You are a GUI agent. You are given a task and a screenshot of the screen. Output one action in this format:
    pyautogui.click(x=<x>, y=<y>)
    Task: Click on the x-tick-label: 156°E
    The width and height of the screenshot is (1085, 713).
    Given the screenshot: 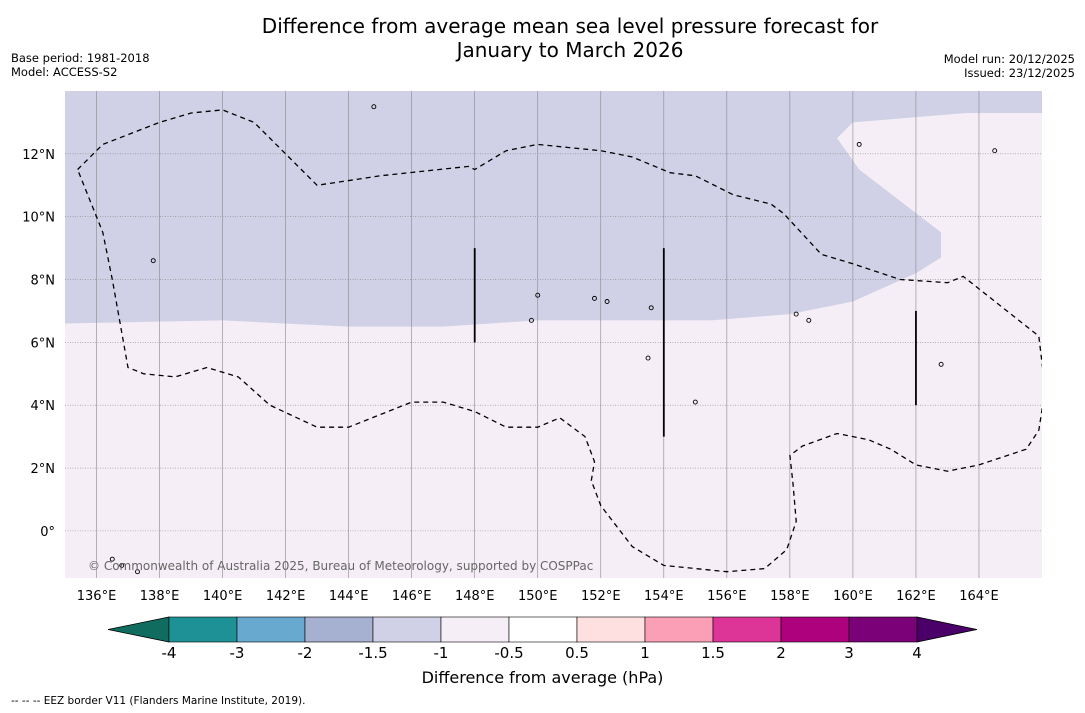 What is the action you would take?
    pyautogui.click(x=727, y=596)
    